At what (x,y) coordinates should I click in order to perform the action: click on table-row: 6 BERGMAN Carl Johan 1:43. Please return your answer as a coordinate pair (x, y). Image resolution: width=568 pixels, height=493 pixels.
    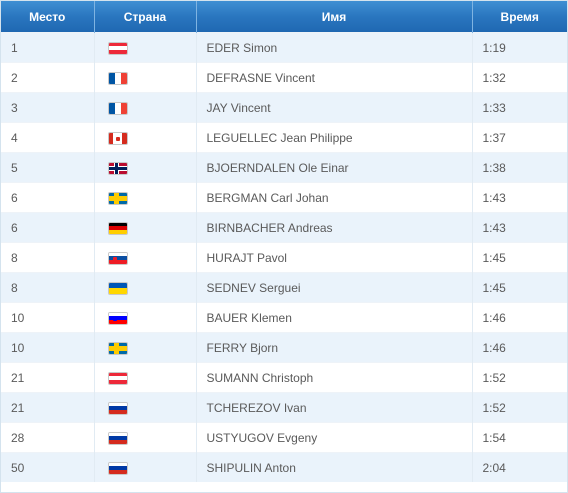
    Looking at the image, I should click on (284, 197).